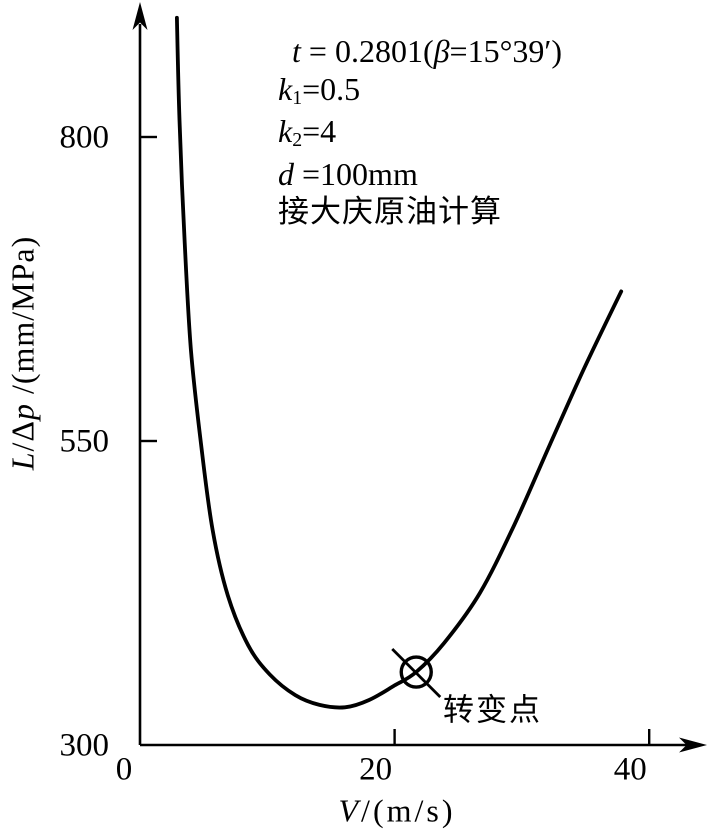  I want to click on annotation-k1-value: =0.5, so click(331, 88).